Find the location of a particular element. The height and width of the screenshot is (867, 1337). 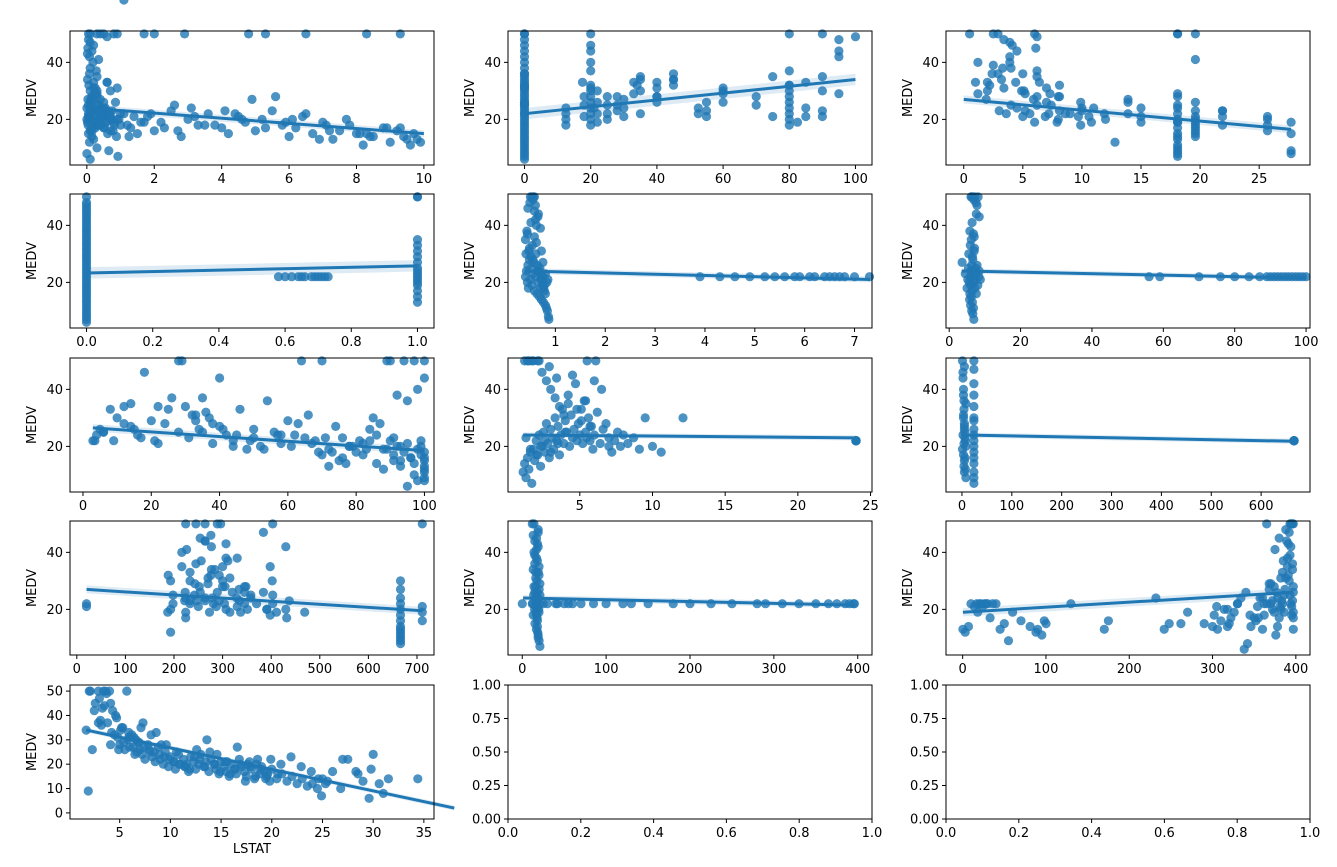

x-tick-label: 600 is located at coordinates (1261, 506).